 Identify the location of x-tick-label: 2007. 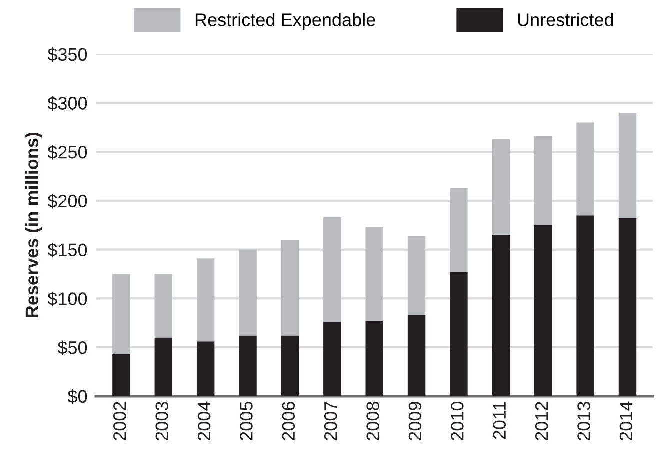
(331, 421).